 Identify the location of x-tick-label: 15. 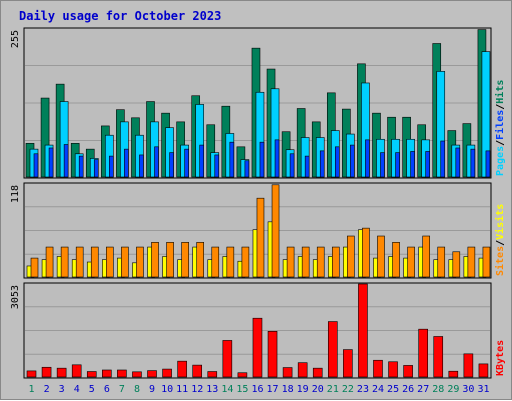
(242, 389).